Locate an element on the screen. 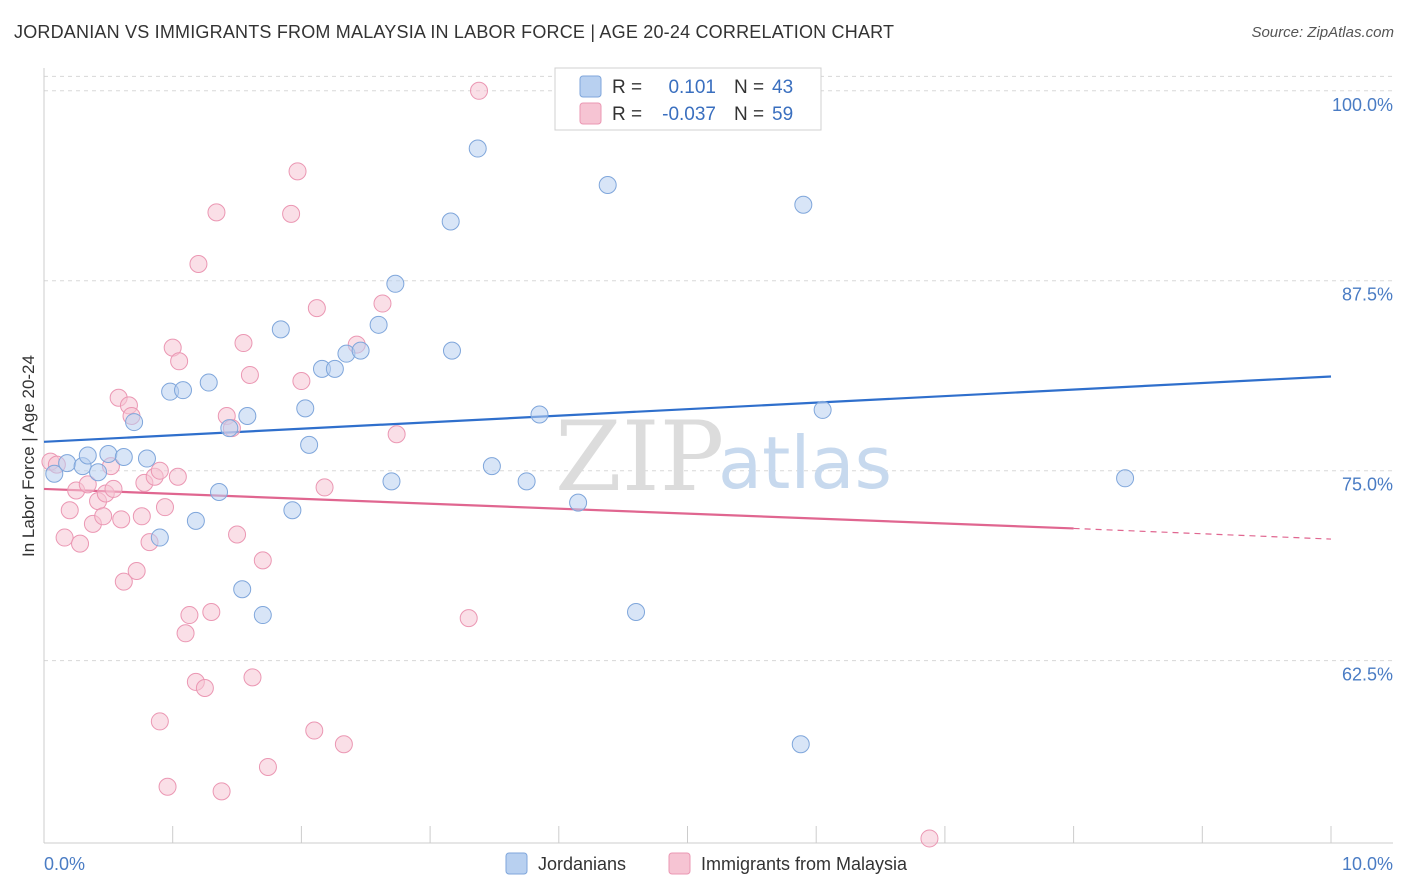  jordanian-trend-line is located at coordinates (687, 409).